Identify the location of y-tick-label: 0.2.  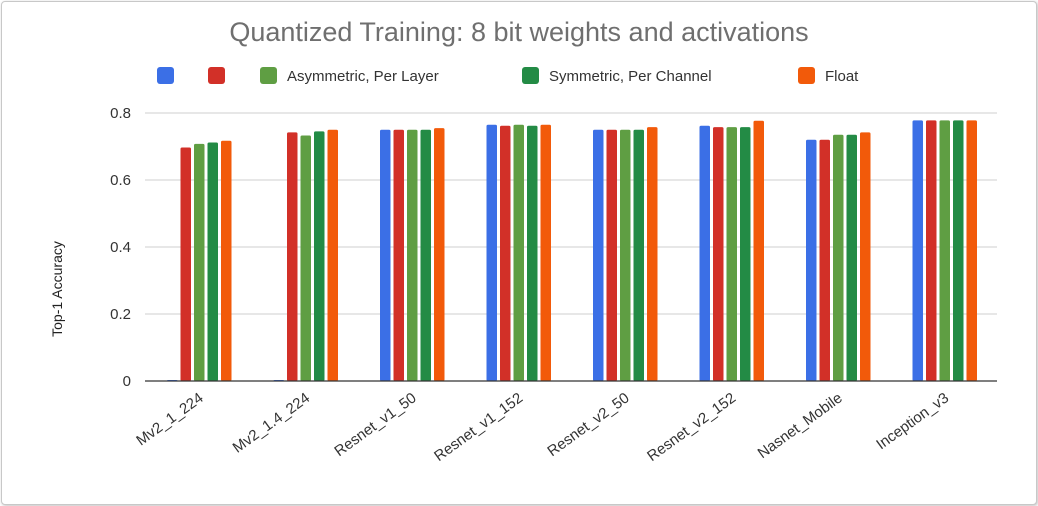
(120, 314).